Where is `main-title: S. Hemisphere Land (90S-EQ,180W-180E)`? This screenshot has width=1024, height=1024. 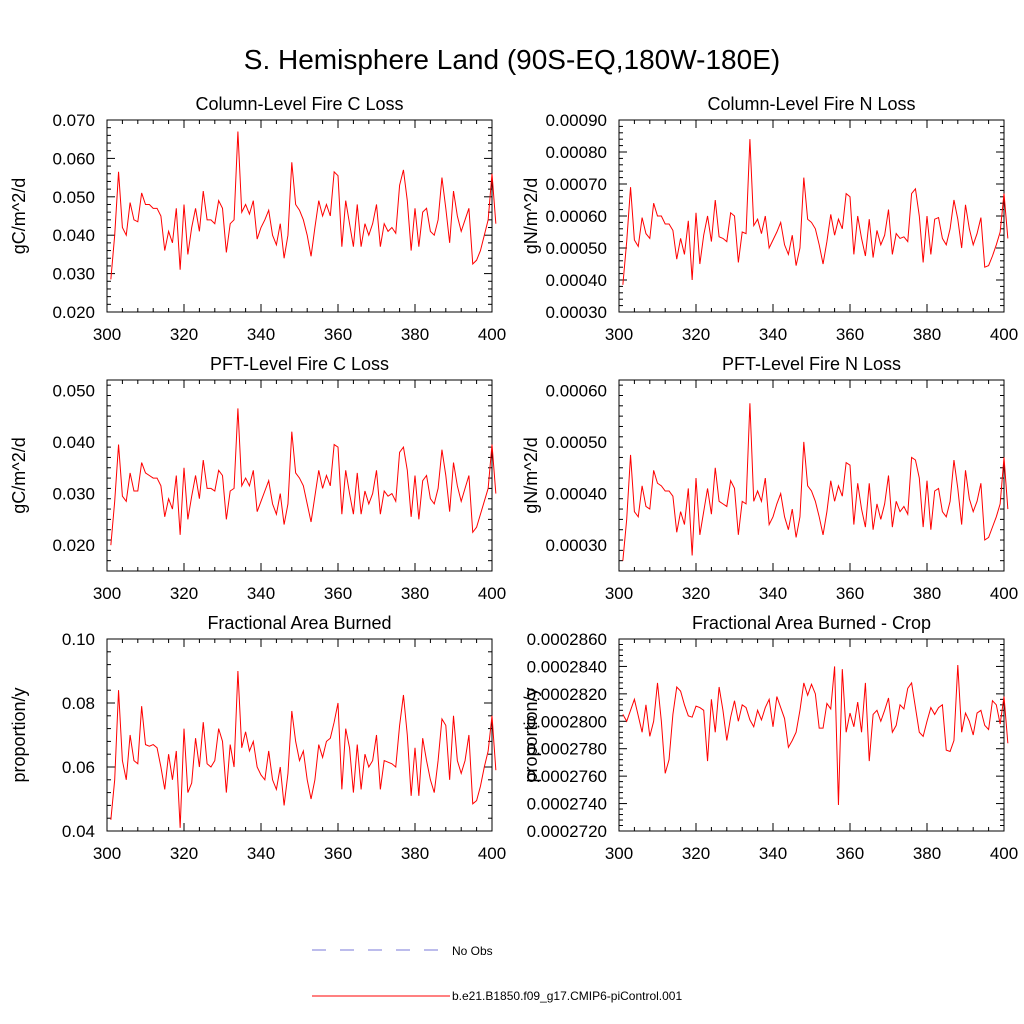 main-title: S. Hemisphere Land (90S-EQ,180W-180E) is located at coordinates (512, 59).